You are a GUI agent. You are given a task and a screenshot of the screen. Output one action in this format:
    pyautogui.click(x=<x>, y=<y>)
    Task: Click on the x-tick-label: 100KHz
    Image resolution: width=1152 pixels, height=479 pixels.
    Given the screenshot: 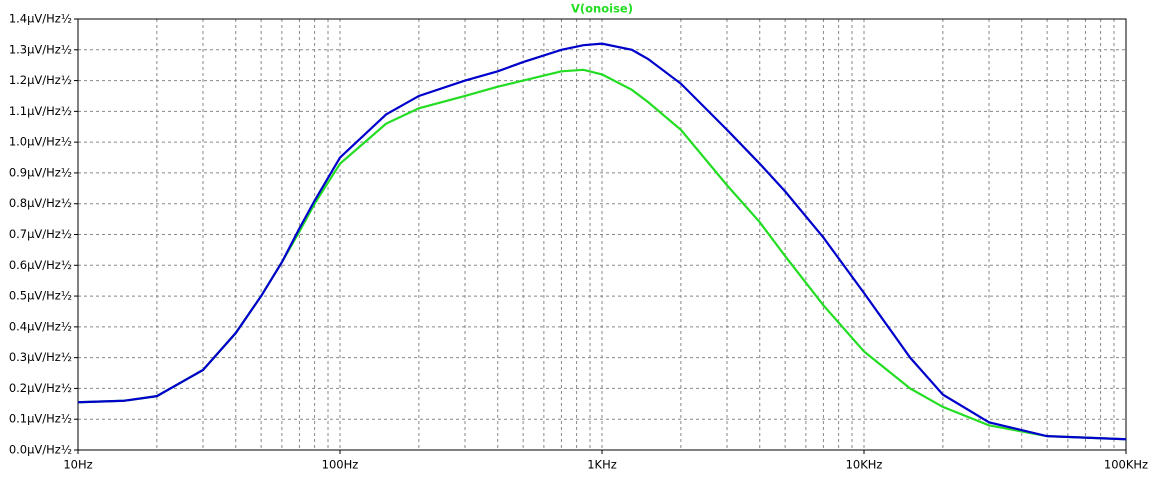 What is the action you would take?
    pyautogui.click(x=1126, y=465)
    